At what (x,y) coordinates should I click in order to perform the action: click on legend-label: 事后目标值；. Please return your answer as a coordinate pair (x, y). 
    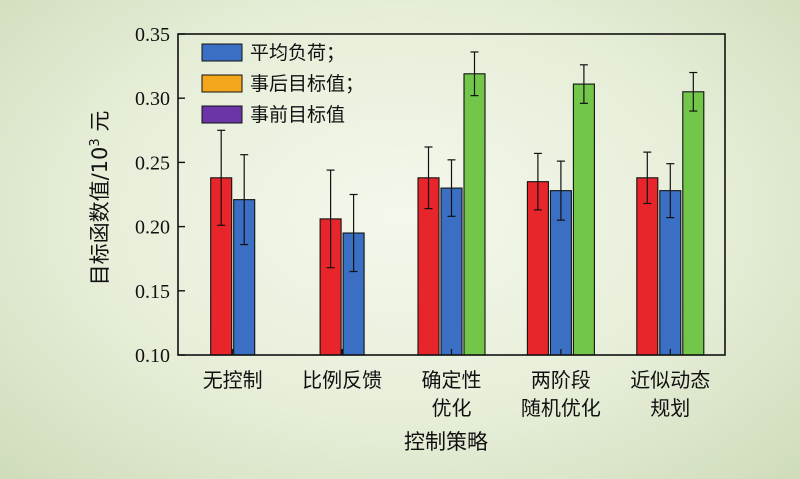
    Looking at the image, I should click on (307, 84).